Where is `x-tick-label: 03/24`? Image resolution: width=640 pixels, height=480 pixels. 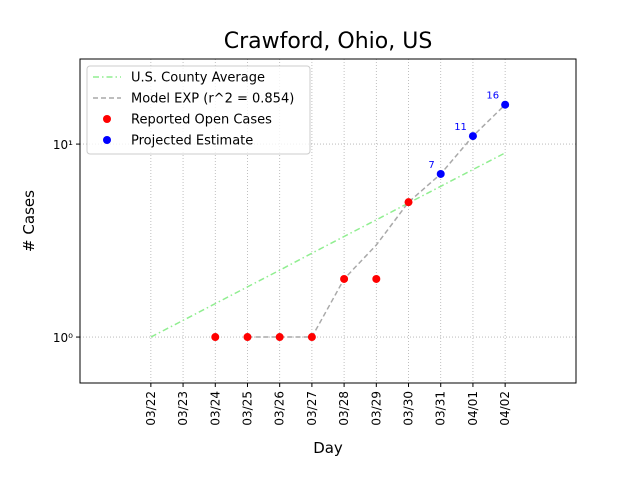 x-tick-label: 03/24 is located at coordinates (215, 408).